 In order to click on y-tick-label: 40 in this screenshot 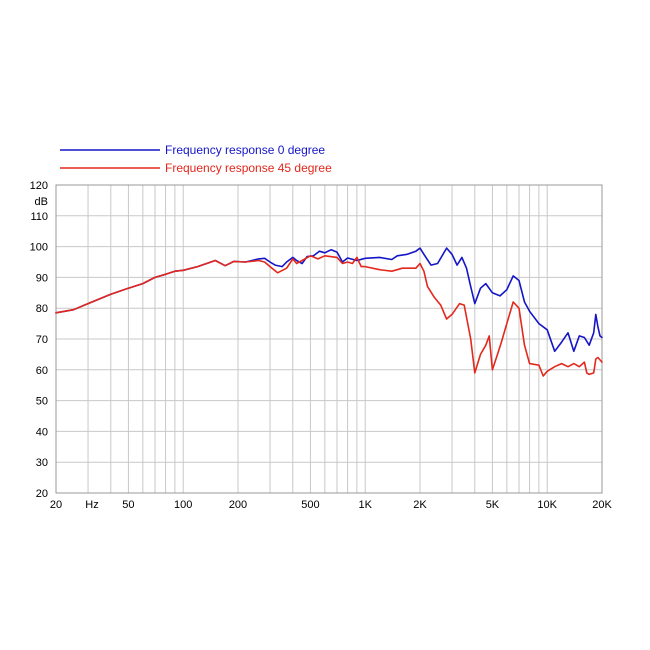, I will do `click(42, 432)`.